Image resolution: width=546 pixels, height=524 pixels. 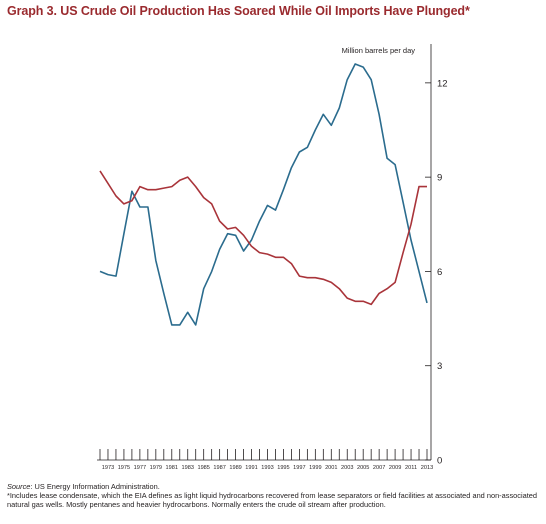 I want to click on source-text: : US Energy Information Administration., so click(x=95, y=486).